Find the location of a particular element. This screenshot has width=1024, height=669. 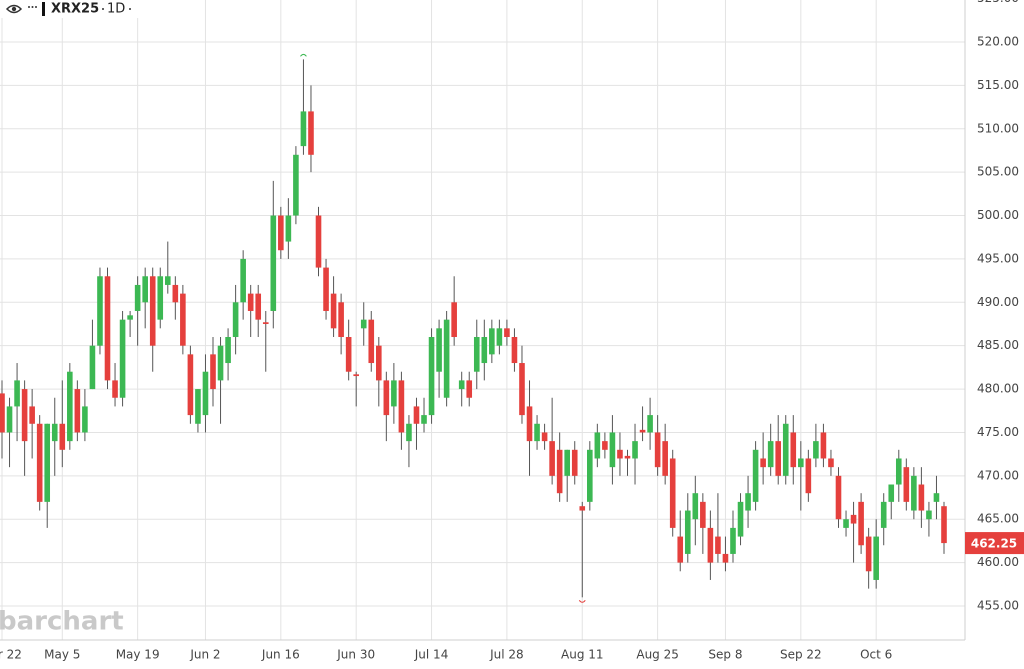

x-tick-label: Aug 25 is located at coordinates (657, 655).